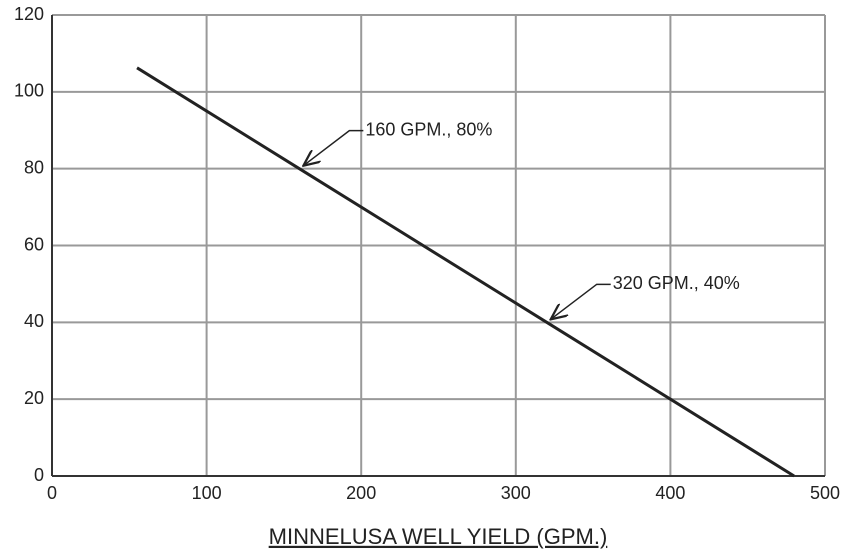 The image size is (841, 554). What do you see at coordinates (34, 167) in the screenshot?
I see `y-tick-label: 80` at bounding box center [34, 167].